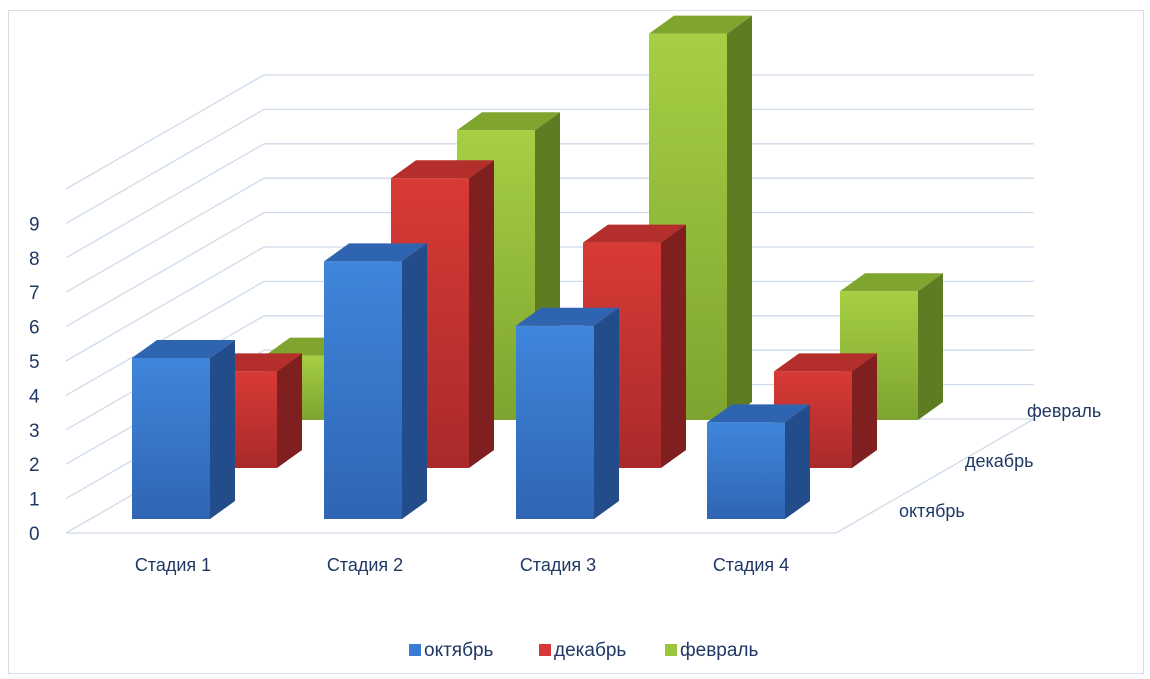  Describe the element at coordinates (34, 259) in the screenshot. I see `y-tick-label: 8` at that location.